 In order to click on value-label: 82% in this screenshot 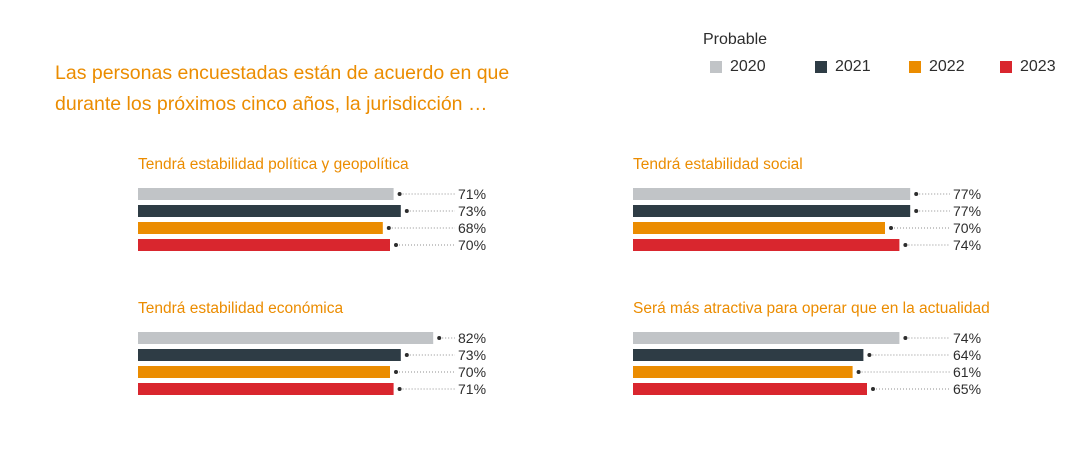, I will do `click(472, 338)`.